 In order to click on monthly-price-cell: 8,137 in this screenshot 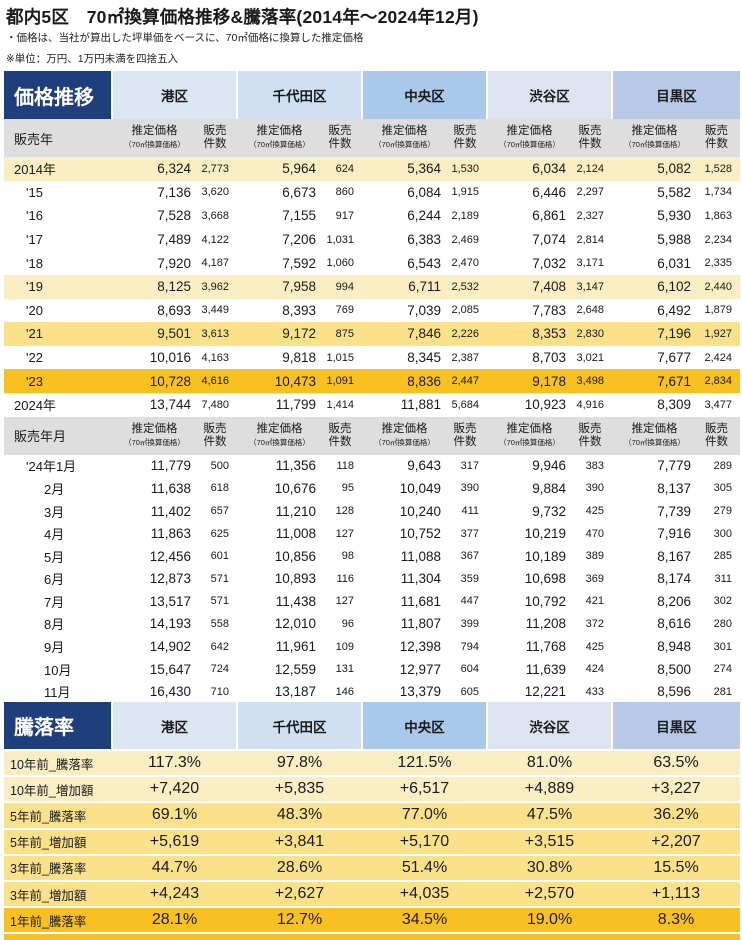, I will do `click(674, 488)`.